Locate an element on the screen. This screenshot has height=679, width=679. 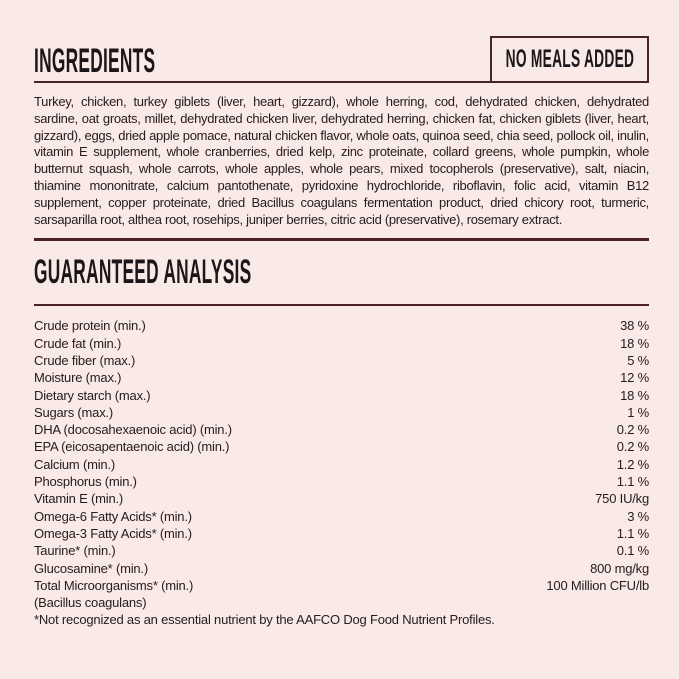
analysis-row: Calcium (min.) 1.2 % is located at coordinates (341, 464).